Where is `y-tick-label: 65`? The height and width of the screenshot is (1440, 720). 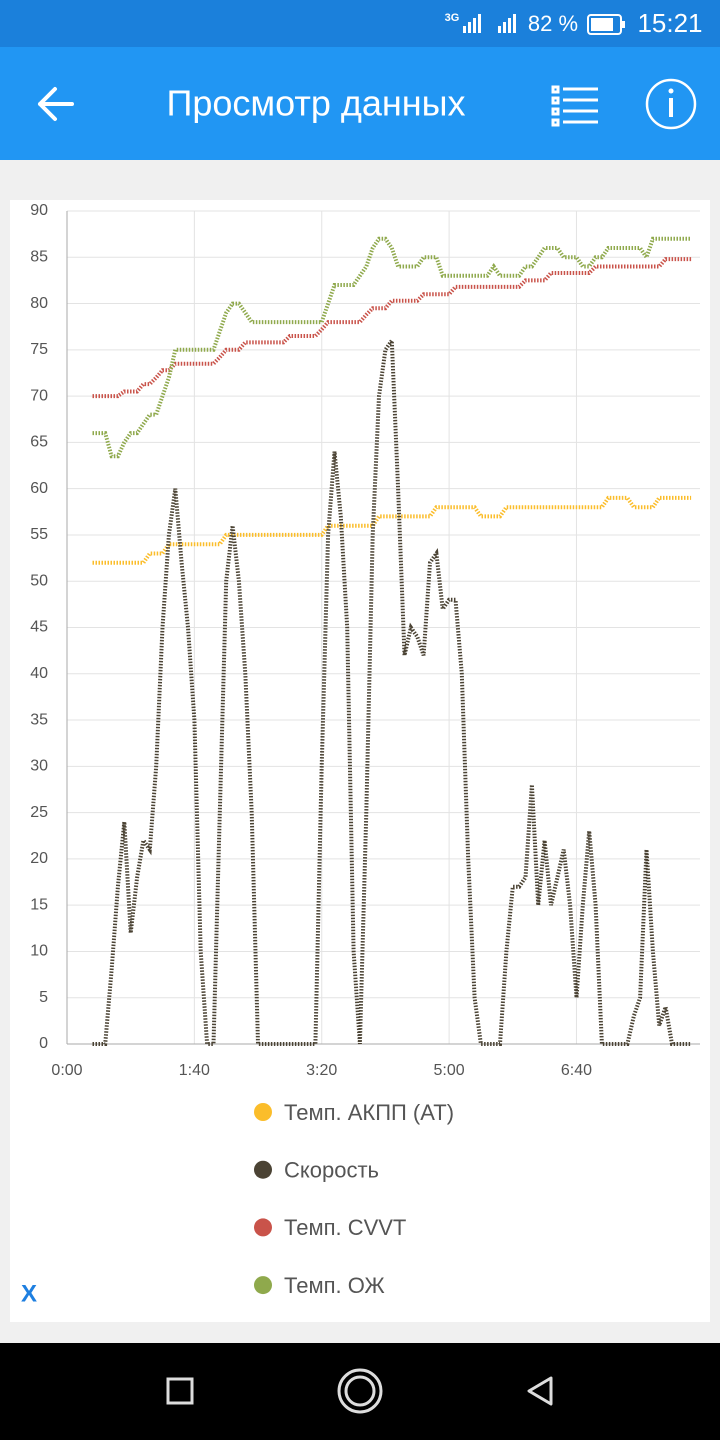 y-tick-label: 65 is located at coordinates (39, 442).